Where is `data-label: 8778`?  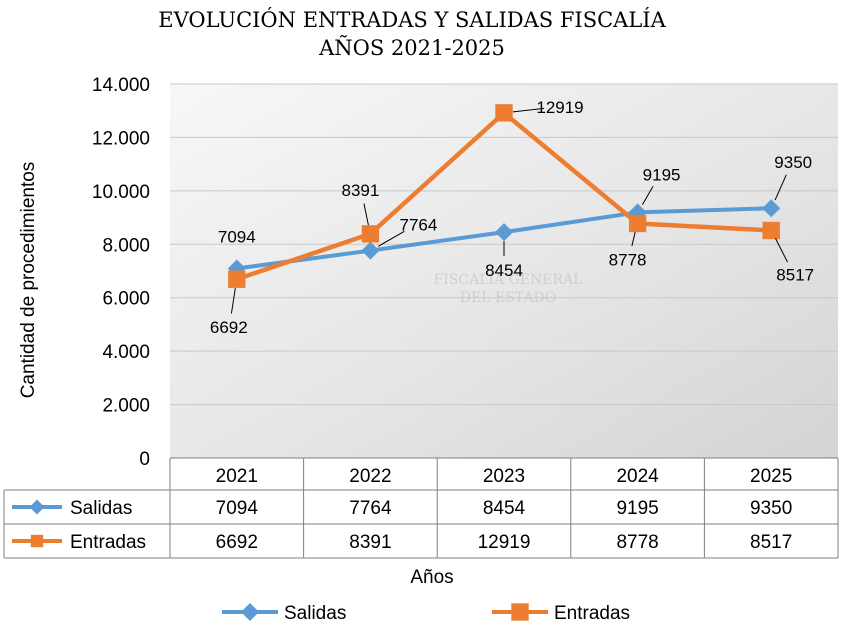 data-label: 8778 is located at coordinates (628, 260).